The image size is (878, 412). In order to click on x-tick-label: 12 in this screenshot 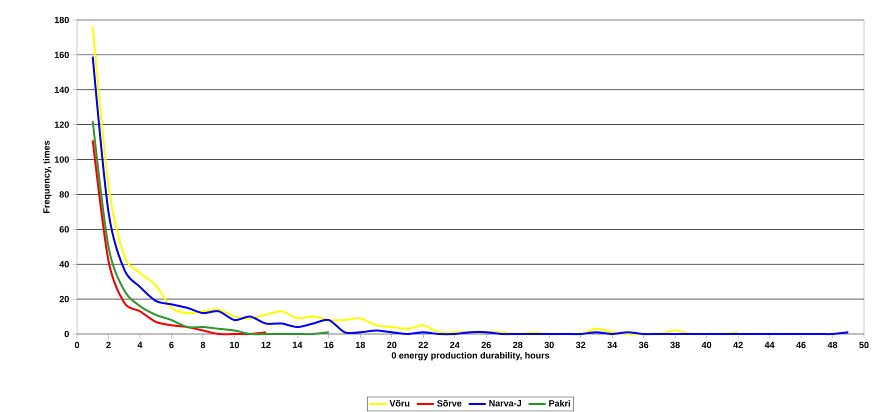, I will do `click(266, 345)`.